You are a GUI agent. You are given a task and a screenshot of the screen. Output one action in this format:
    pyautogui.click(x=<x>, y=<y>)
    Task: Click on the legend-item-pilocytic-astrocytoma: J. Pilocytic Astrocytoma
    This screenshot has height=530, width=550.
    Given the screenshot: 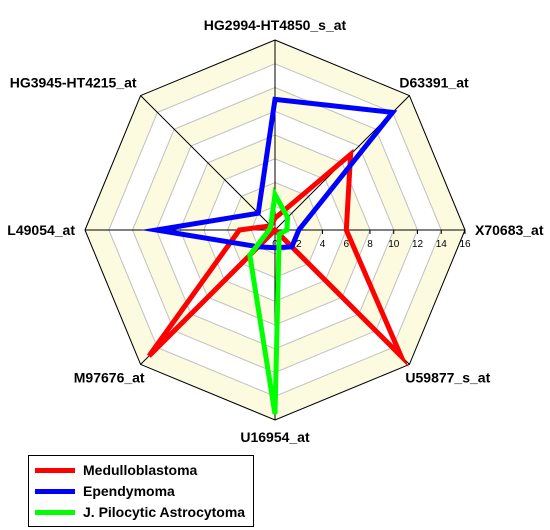 What is the action you would take?
    pyautogui.click(x=140, y=512)
    